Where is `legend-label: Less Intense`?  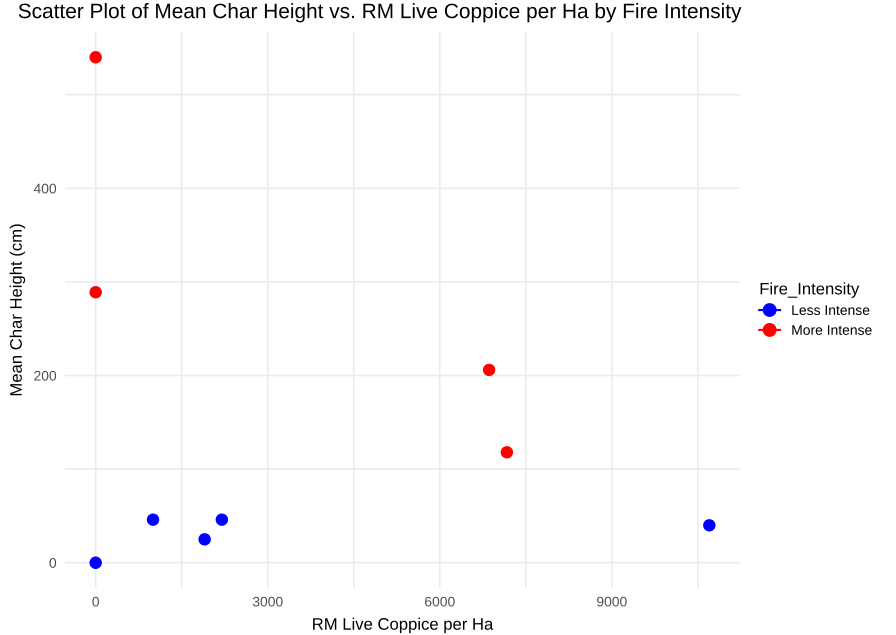
legend-label: Less Intense is located at coordinates (831, 310).